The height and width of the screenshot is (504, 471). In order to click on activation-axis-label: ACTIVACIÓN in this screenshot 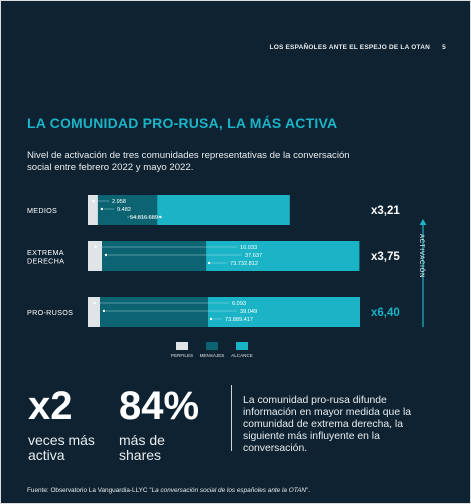, I will do `click(421, 256)`.